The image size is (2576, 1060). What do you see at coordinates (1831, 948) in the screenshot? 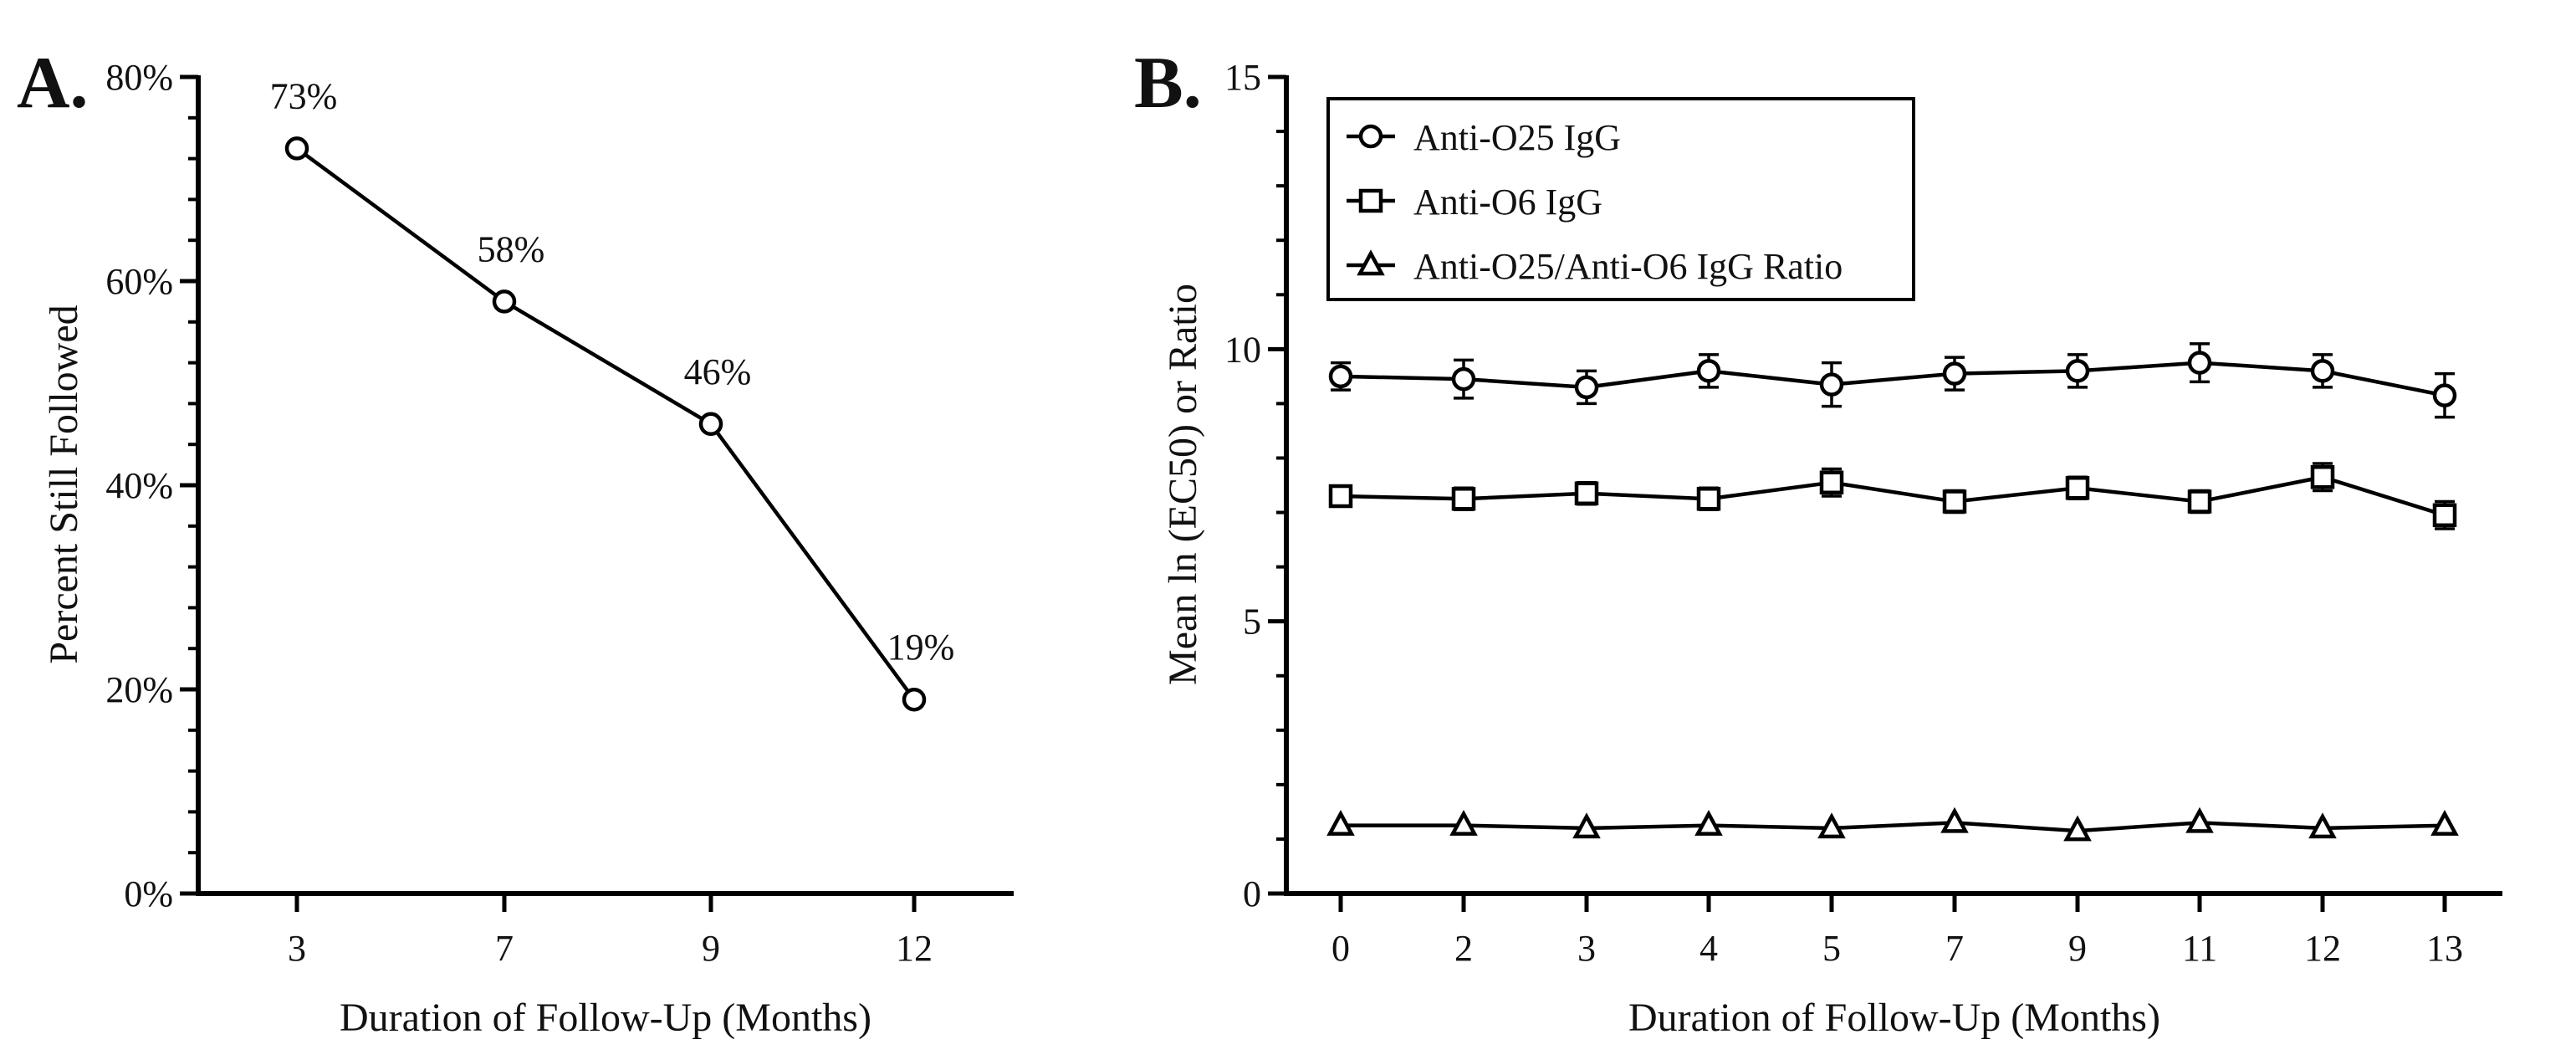
I see `x-tick-label: 5` at bounding box center [1831, 948].